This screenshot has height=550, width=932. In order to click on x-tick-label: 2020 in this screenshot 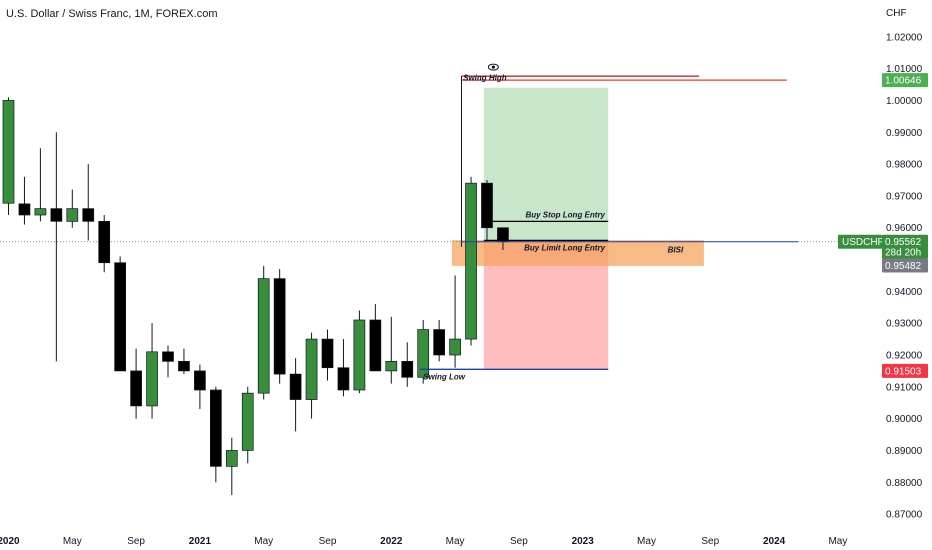, I will do `click(10, 541)`.